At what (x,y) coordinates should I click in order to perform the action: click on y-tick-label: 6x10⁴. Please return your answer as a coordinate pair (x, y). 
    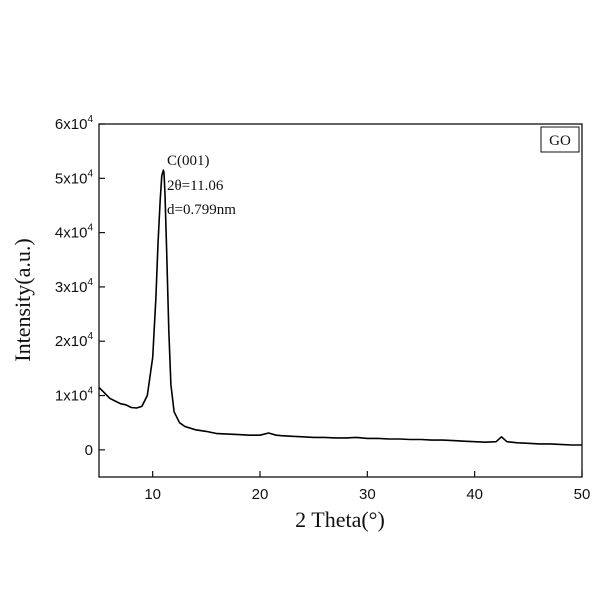
    Looking at the image, I should click on (74, 123).